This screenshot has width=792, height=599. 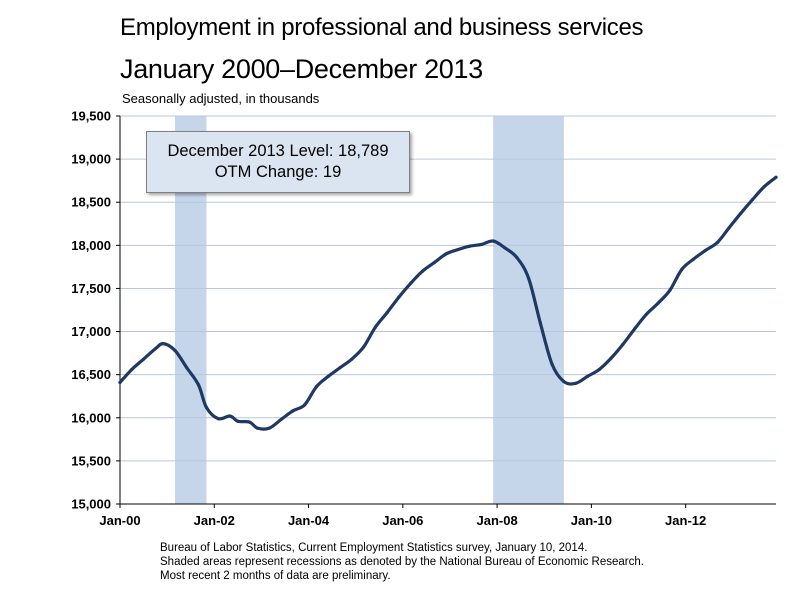 What do you see at coordinates (91, 116) in the screenshot?
I see `y-tick-label: 19,500` at bounding box center [91, 116].